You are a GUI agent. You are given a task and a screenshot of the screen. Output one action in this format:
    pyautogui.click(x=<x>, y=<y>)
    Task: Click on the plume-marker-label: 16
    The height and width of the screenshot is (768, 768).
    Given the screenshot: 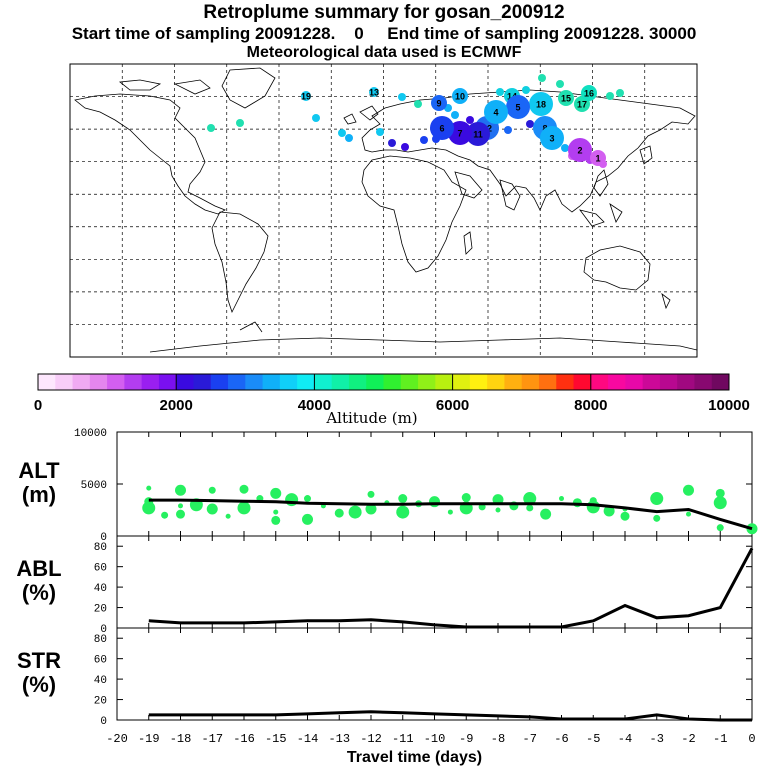 What is the action you would take?
    pyautogui.click(x=589, y=94)
    